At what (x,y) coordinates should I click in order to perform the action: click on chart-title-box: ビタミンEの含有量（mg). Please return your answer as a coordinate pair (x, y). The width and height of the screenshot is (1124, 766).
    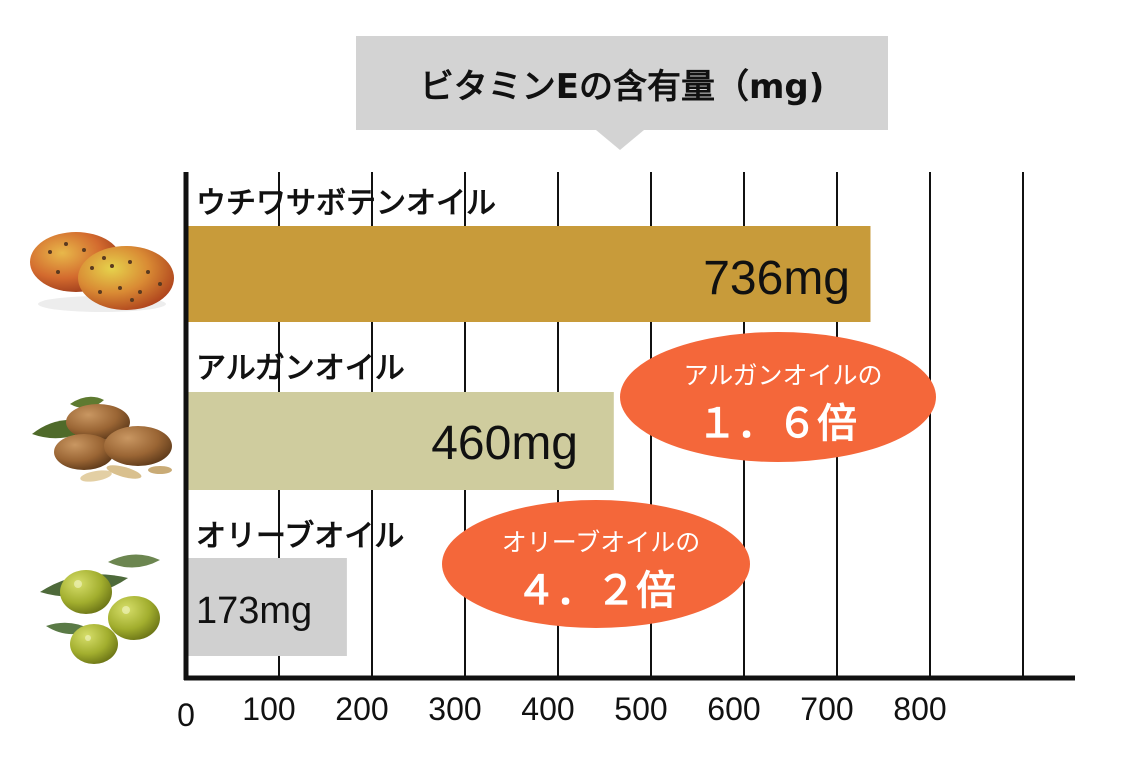
    Looking at the image, I should click on (622, 93).